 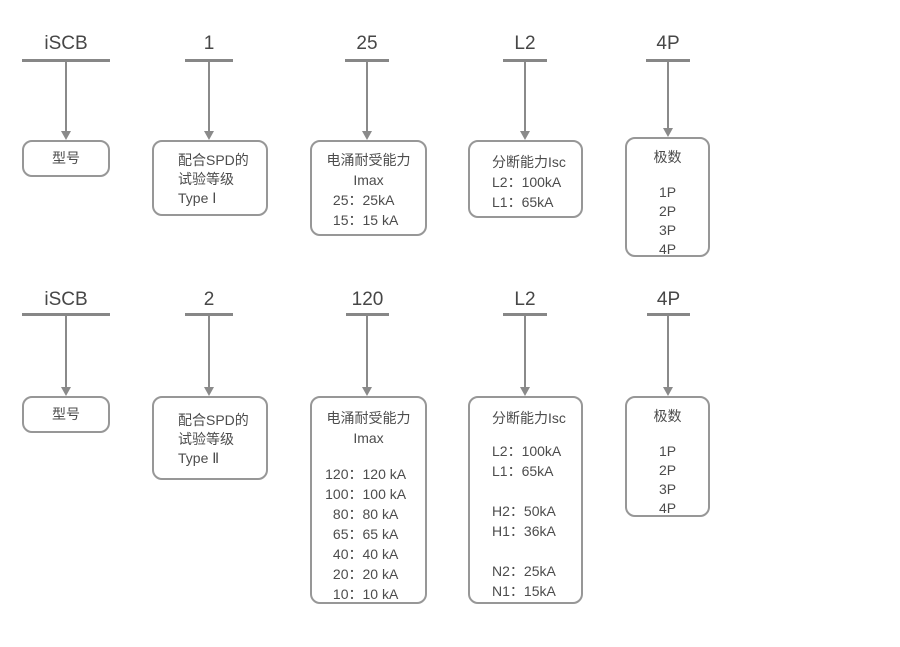 I want to click on bottom-isc-title: 分断能力Isc, so click(x=529, y=418).